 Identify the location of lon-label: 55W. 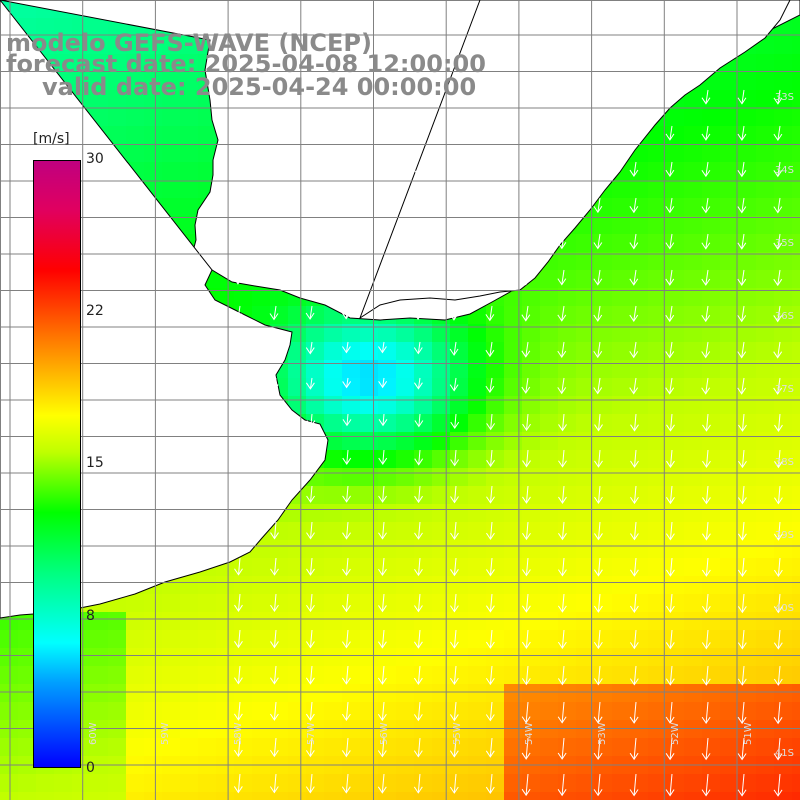
(457, 733).